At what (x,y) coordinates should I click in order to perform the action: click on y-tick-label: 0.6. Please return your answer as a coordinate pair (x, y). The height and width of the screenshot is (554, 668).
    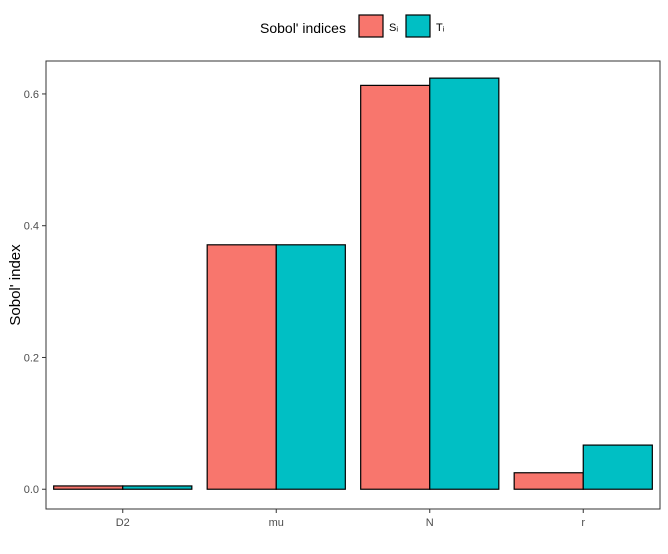
    Looking at the image, I should click on (31, 95).